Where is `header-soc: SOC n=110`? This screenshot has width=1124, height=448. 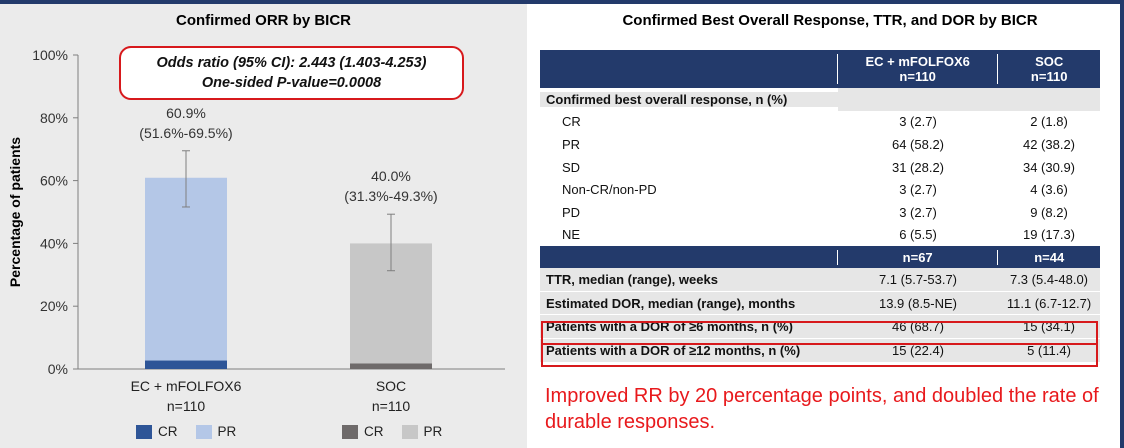
header-soc: SOC n=110 is located at coordinates (1048, 69).